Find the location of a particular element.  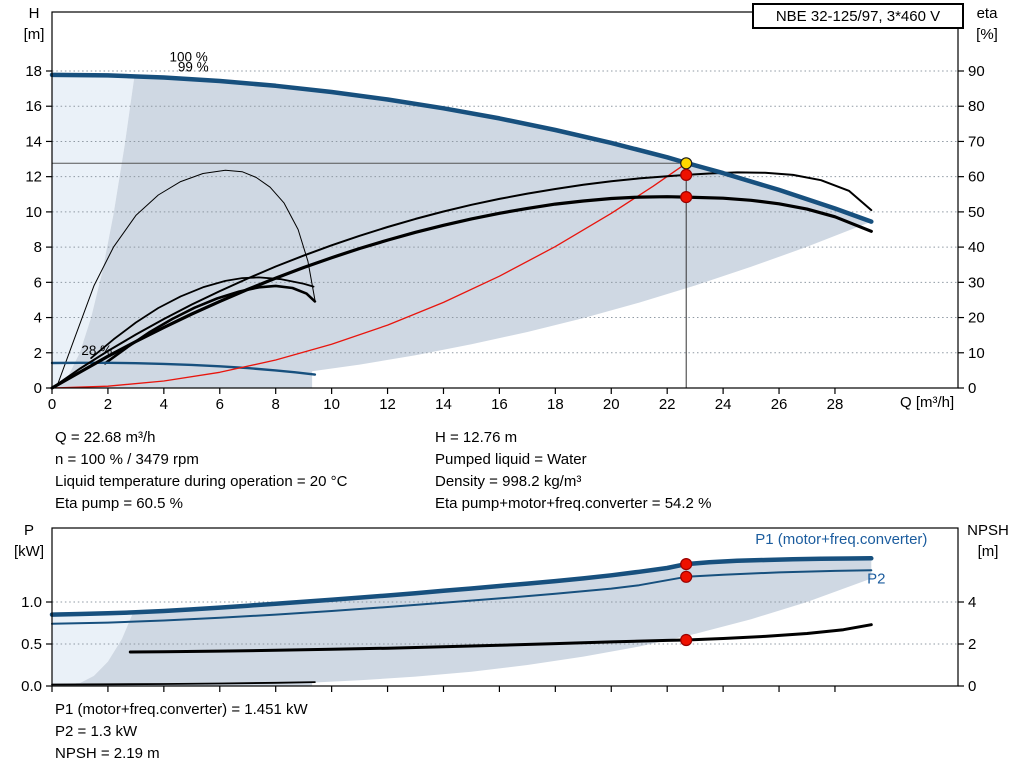

pump-title-box: NBE 32-125/97, 3*460 V is located at coordinates (858, 16).